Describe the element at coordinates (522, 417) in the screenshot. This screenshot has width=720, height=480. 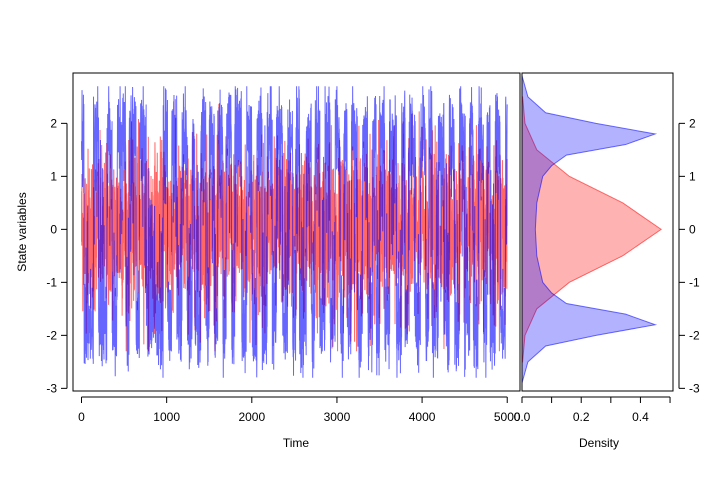
I see `density-x-tick-label: 0.0` at that location.